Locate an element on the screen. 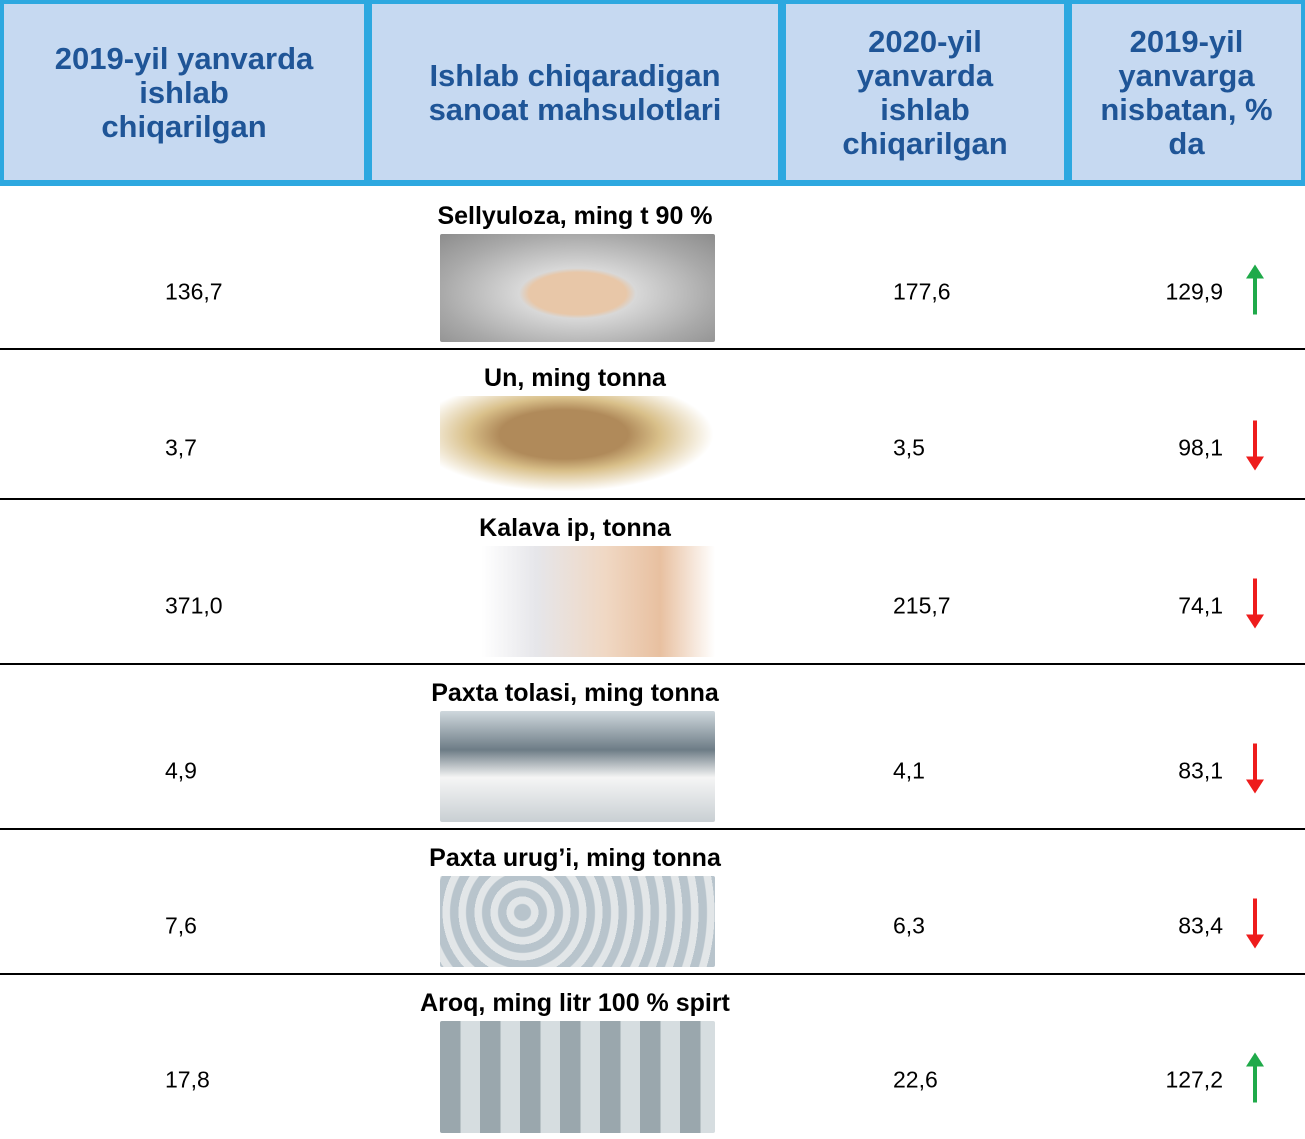 This screenshot has height=1139, width=1305. product-label: Un, ming tonna is located at coordinates (575, 378).